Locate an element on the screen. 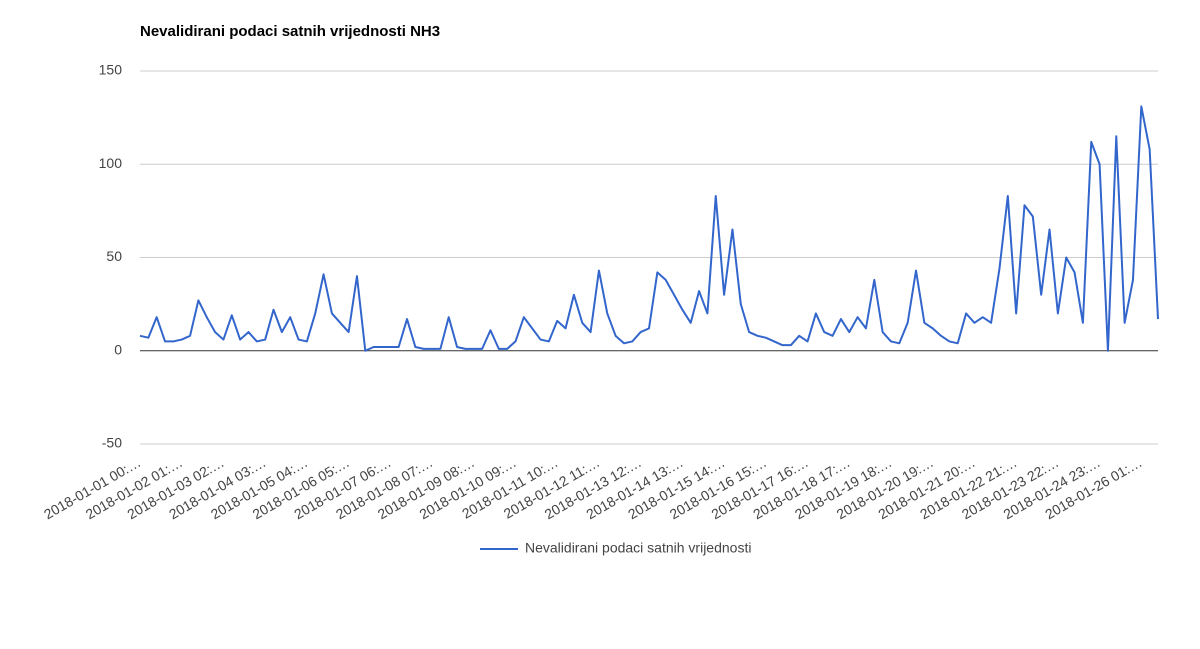 The width and height of the screenshot is (1200, 649). y-tick-label: 0 is located at coordinates (118, 349).